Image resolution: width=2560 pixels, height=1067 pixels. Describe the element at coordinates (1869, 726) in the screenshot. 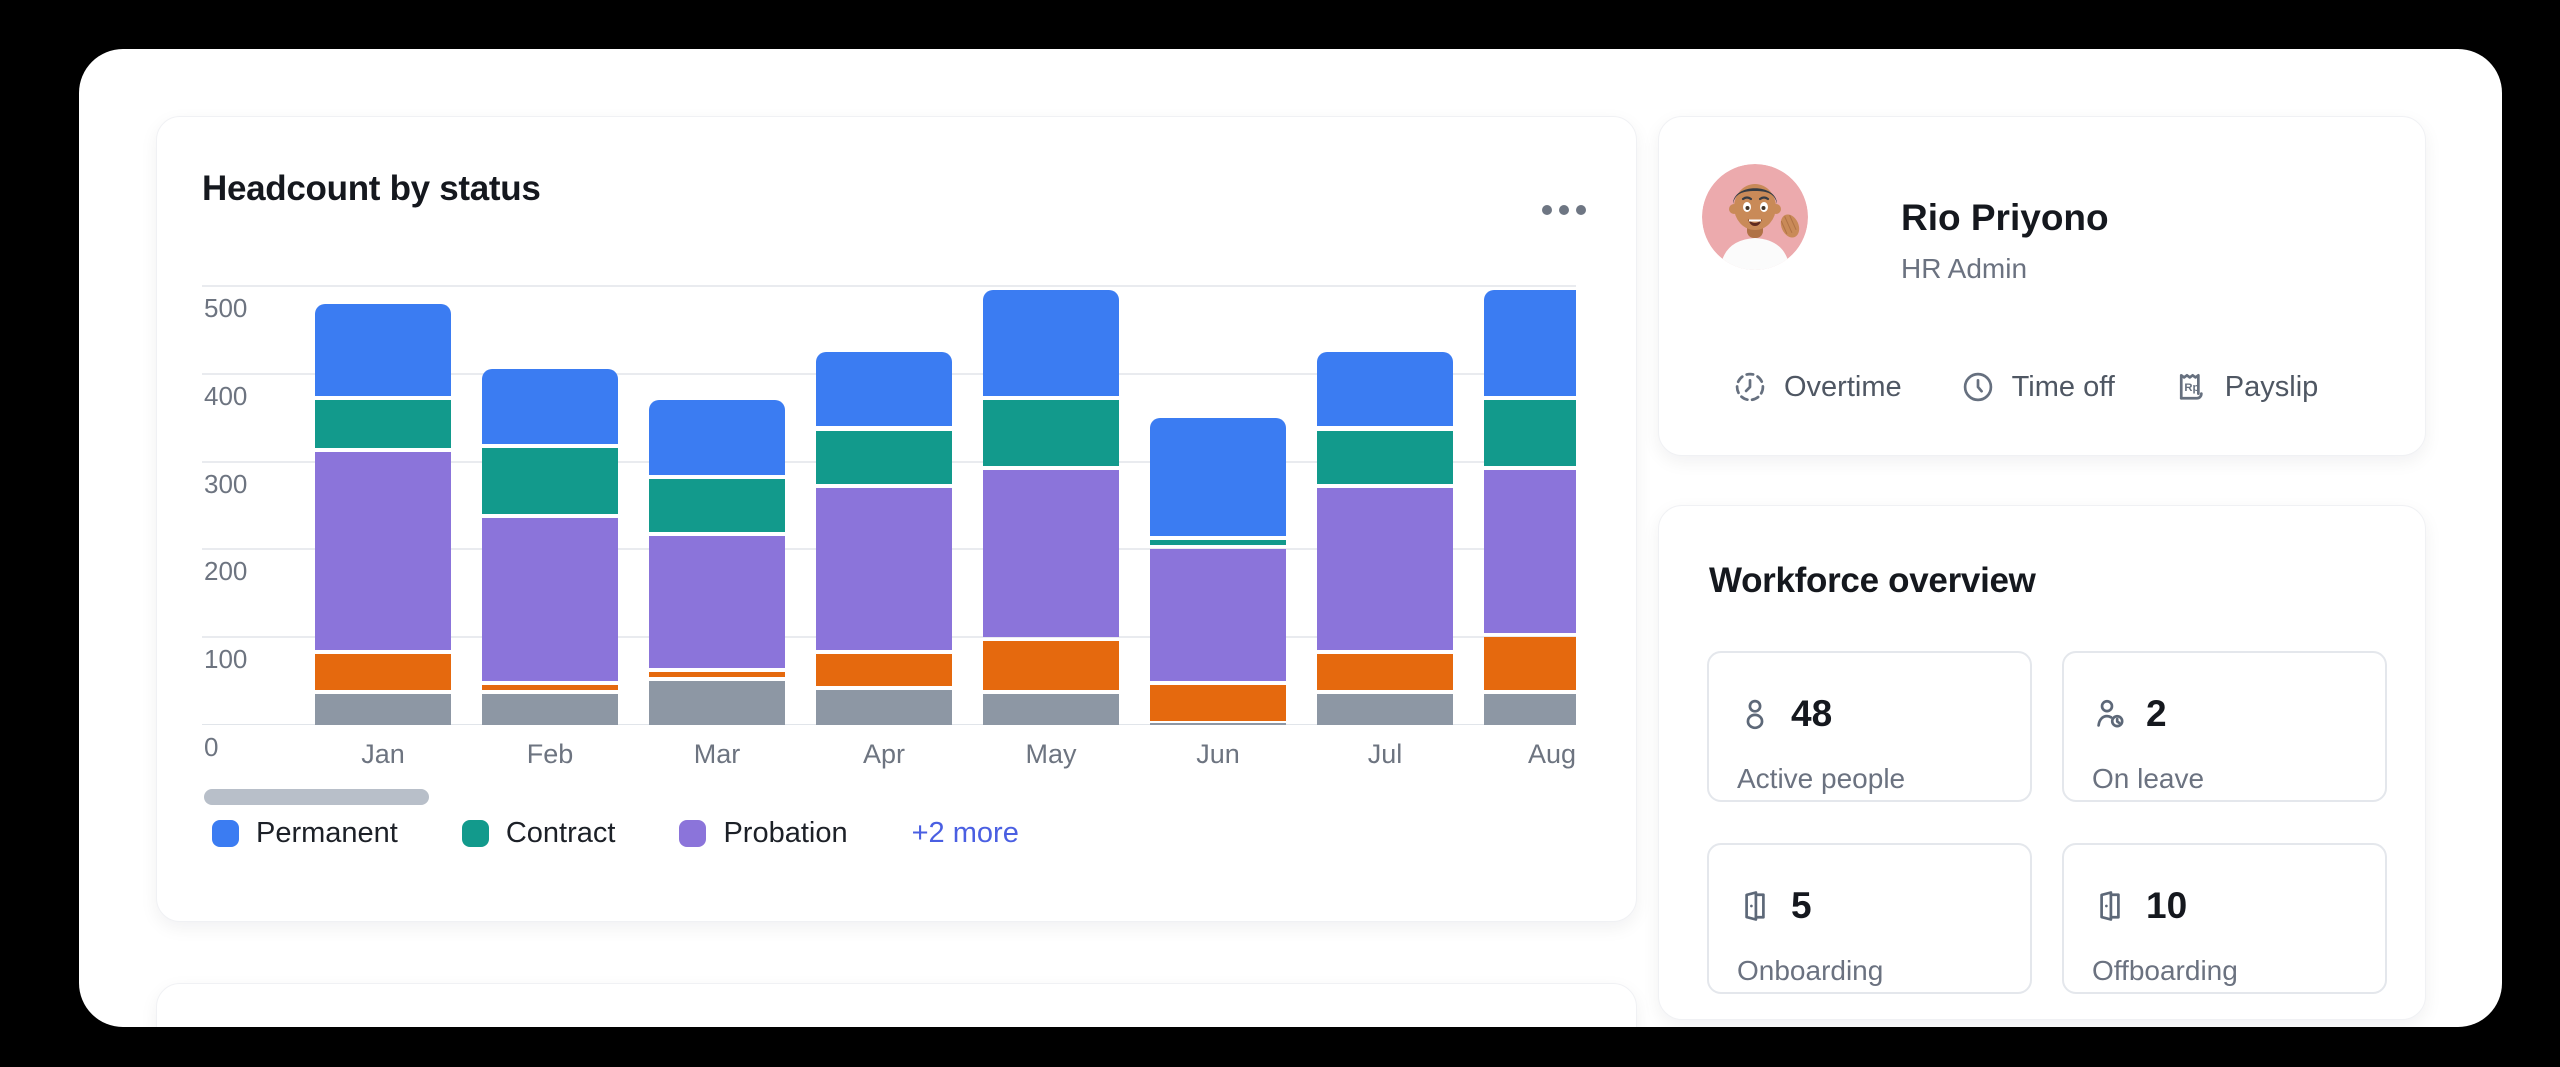

I see `stat-tile-active-people: 48 Active people` at that location.